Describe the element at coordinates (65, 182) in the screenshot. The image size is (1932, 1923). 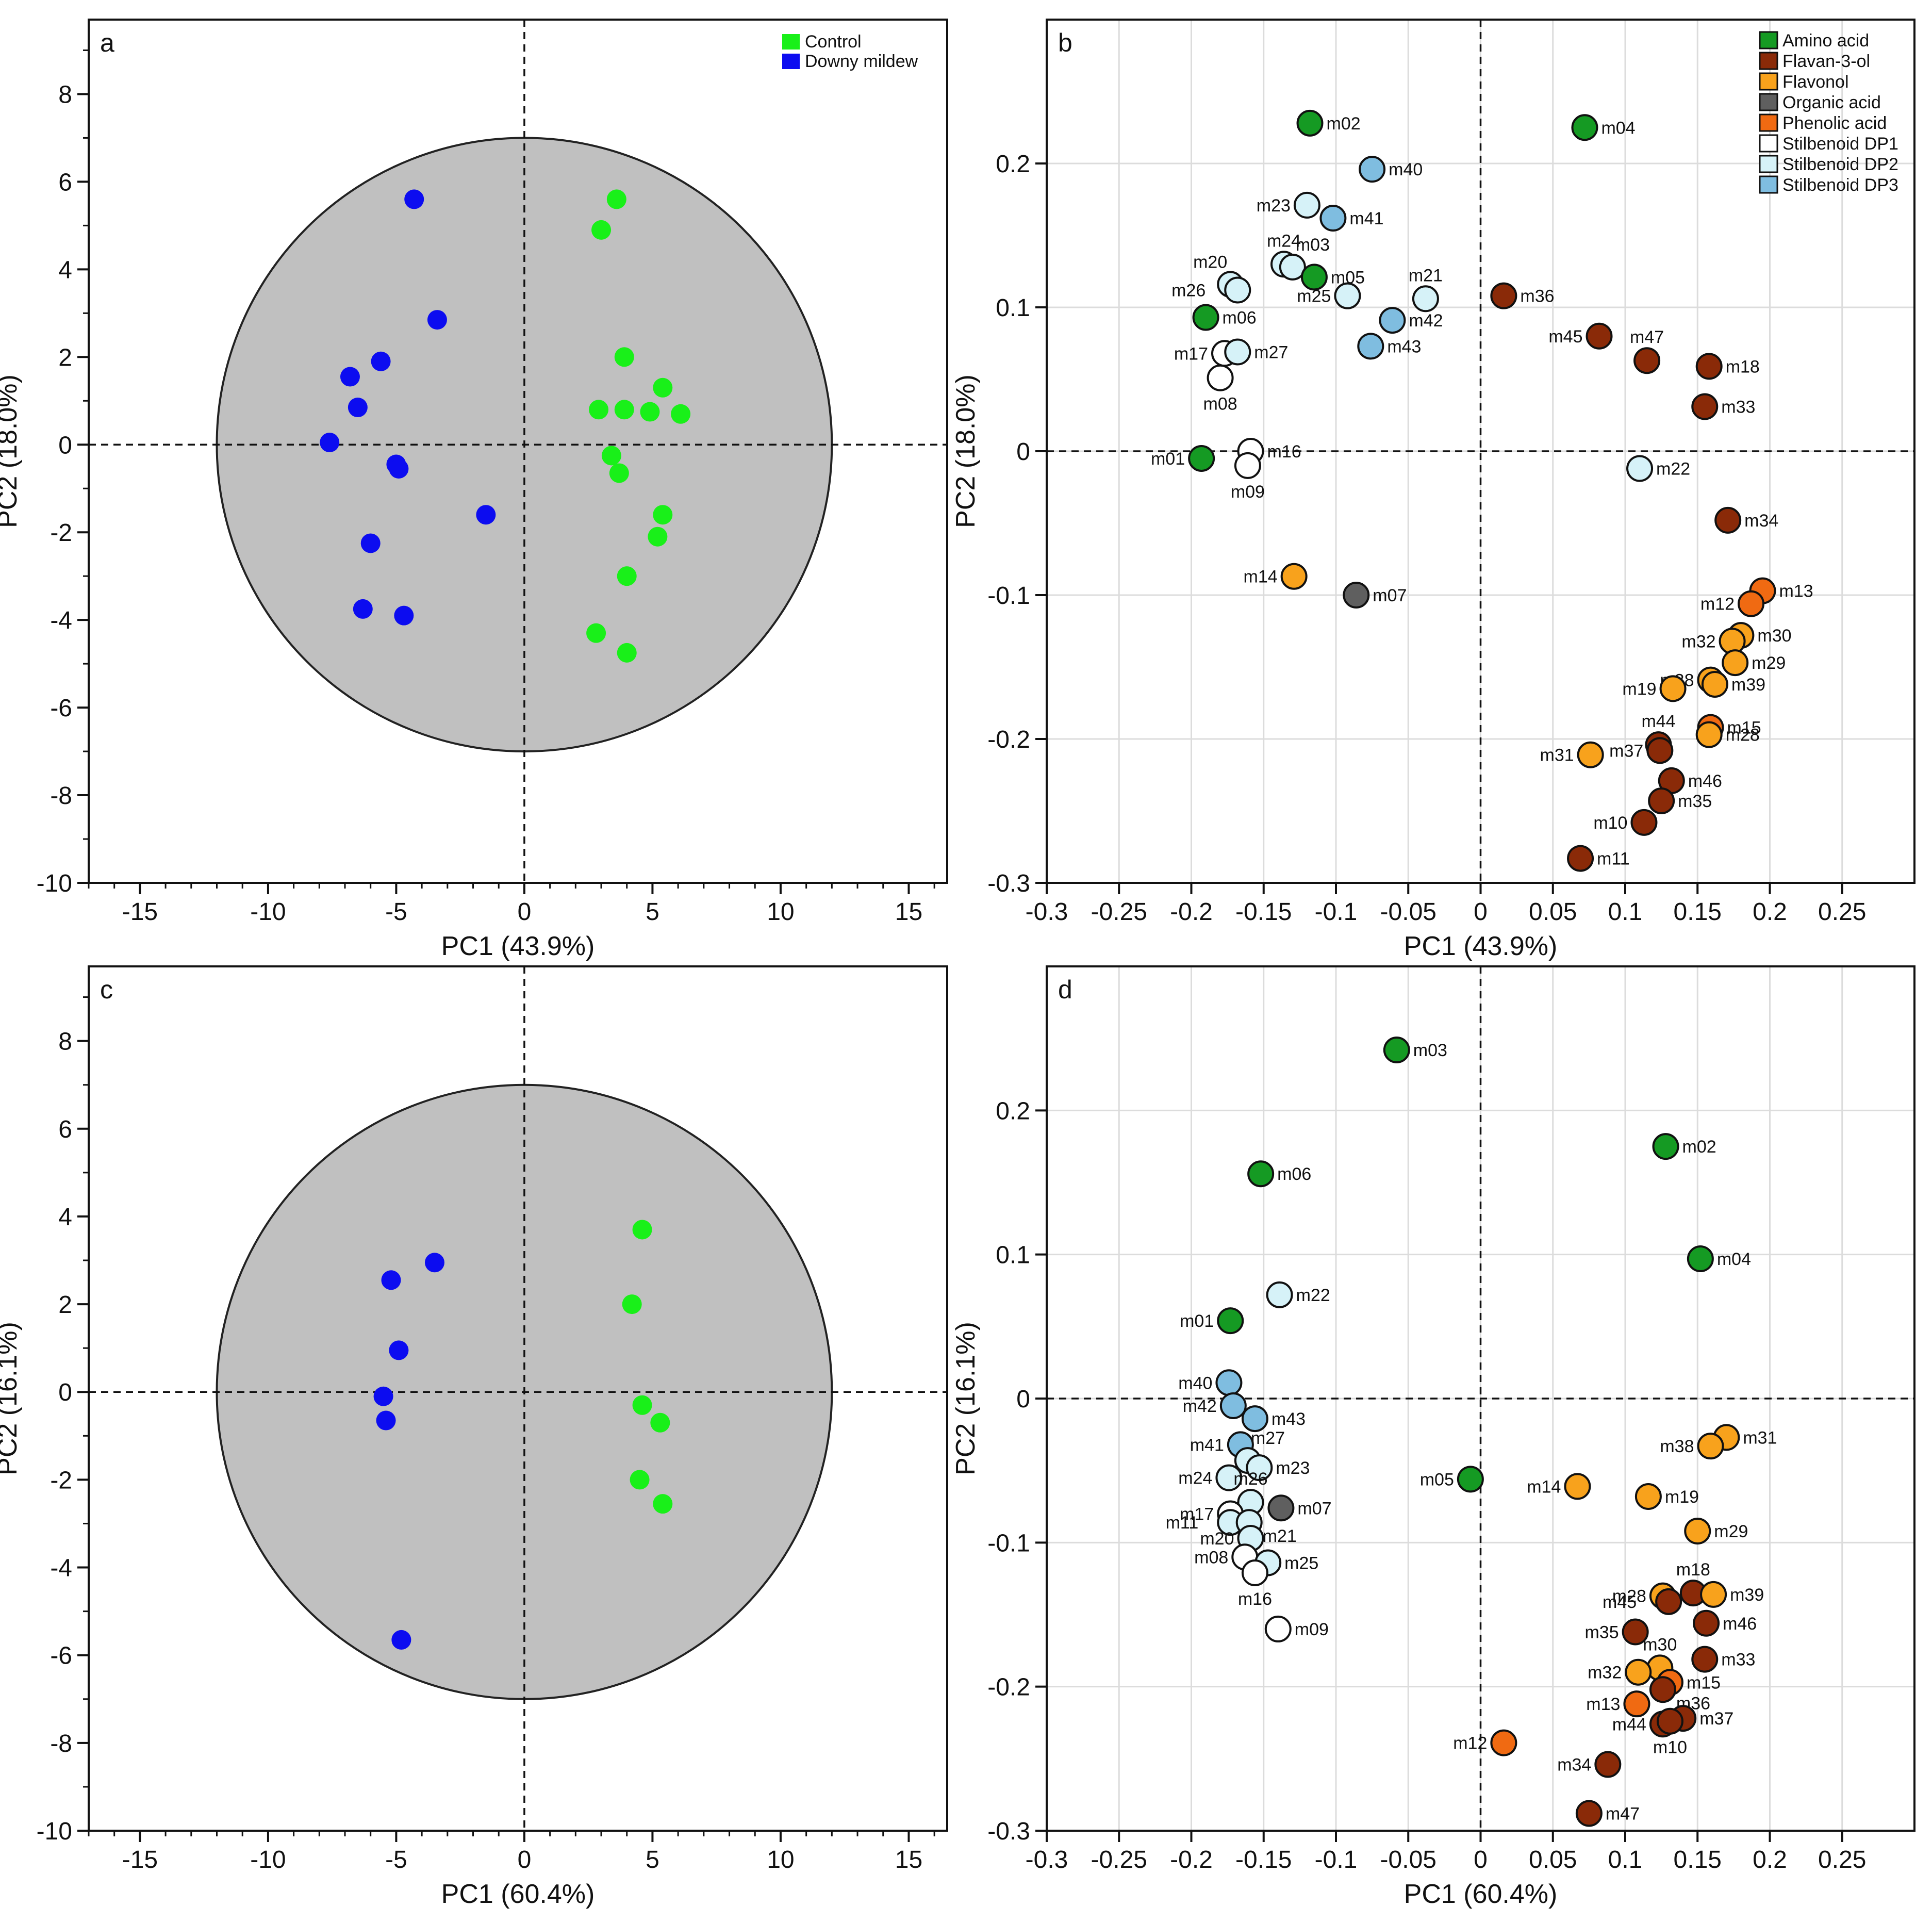
I see `y-tick-label: 6` at that location.